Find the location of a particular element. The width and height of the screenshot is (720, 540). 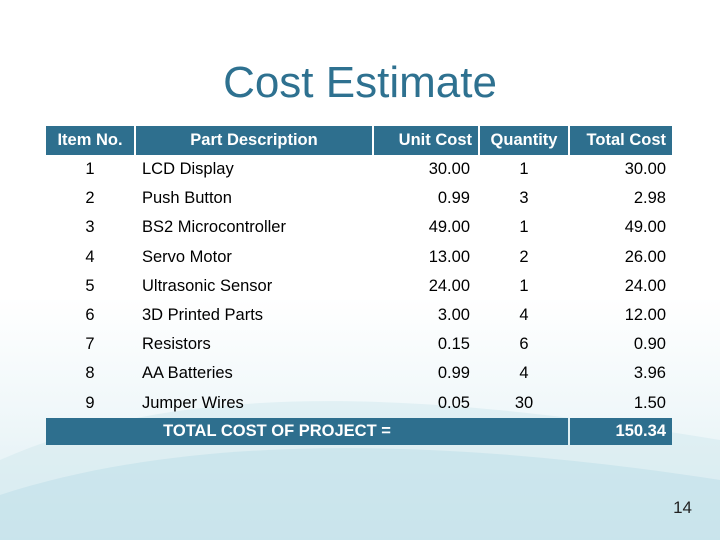

quantity-cell: 3 is located at coordinates (524, 198).